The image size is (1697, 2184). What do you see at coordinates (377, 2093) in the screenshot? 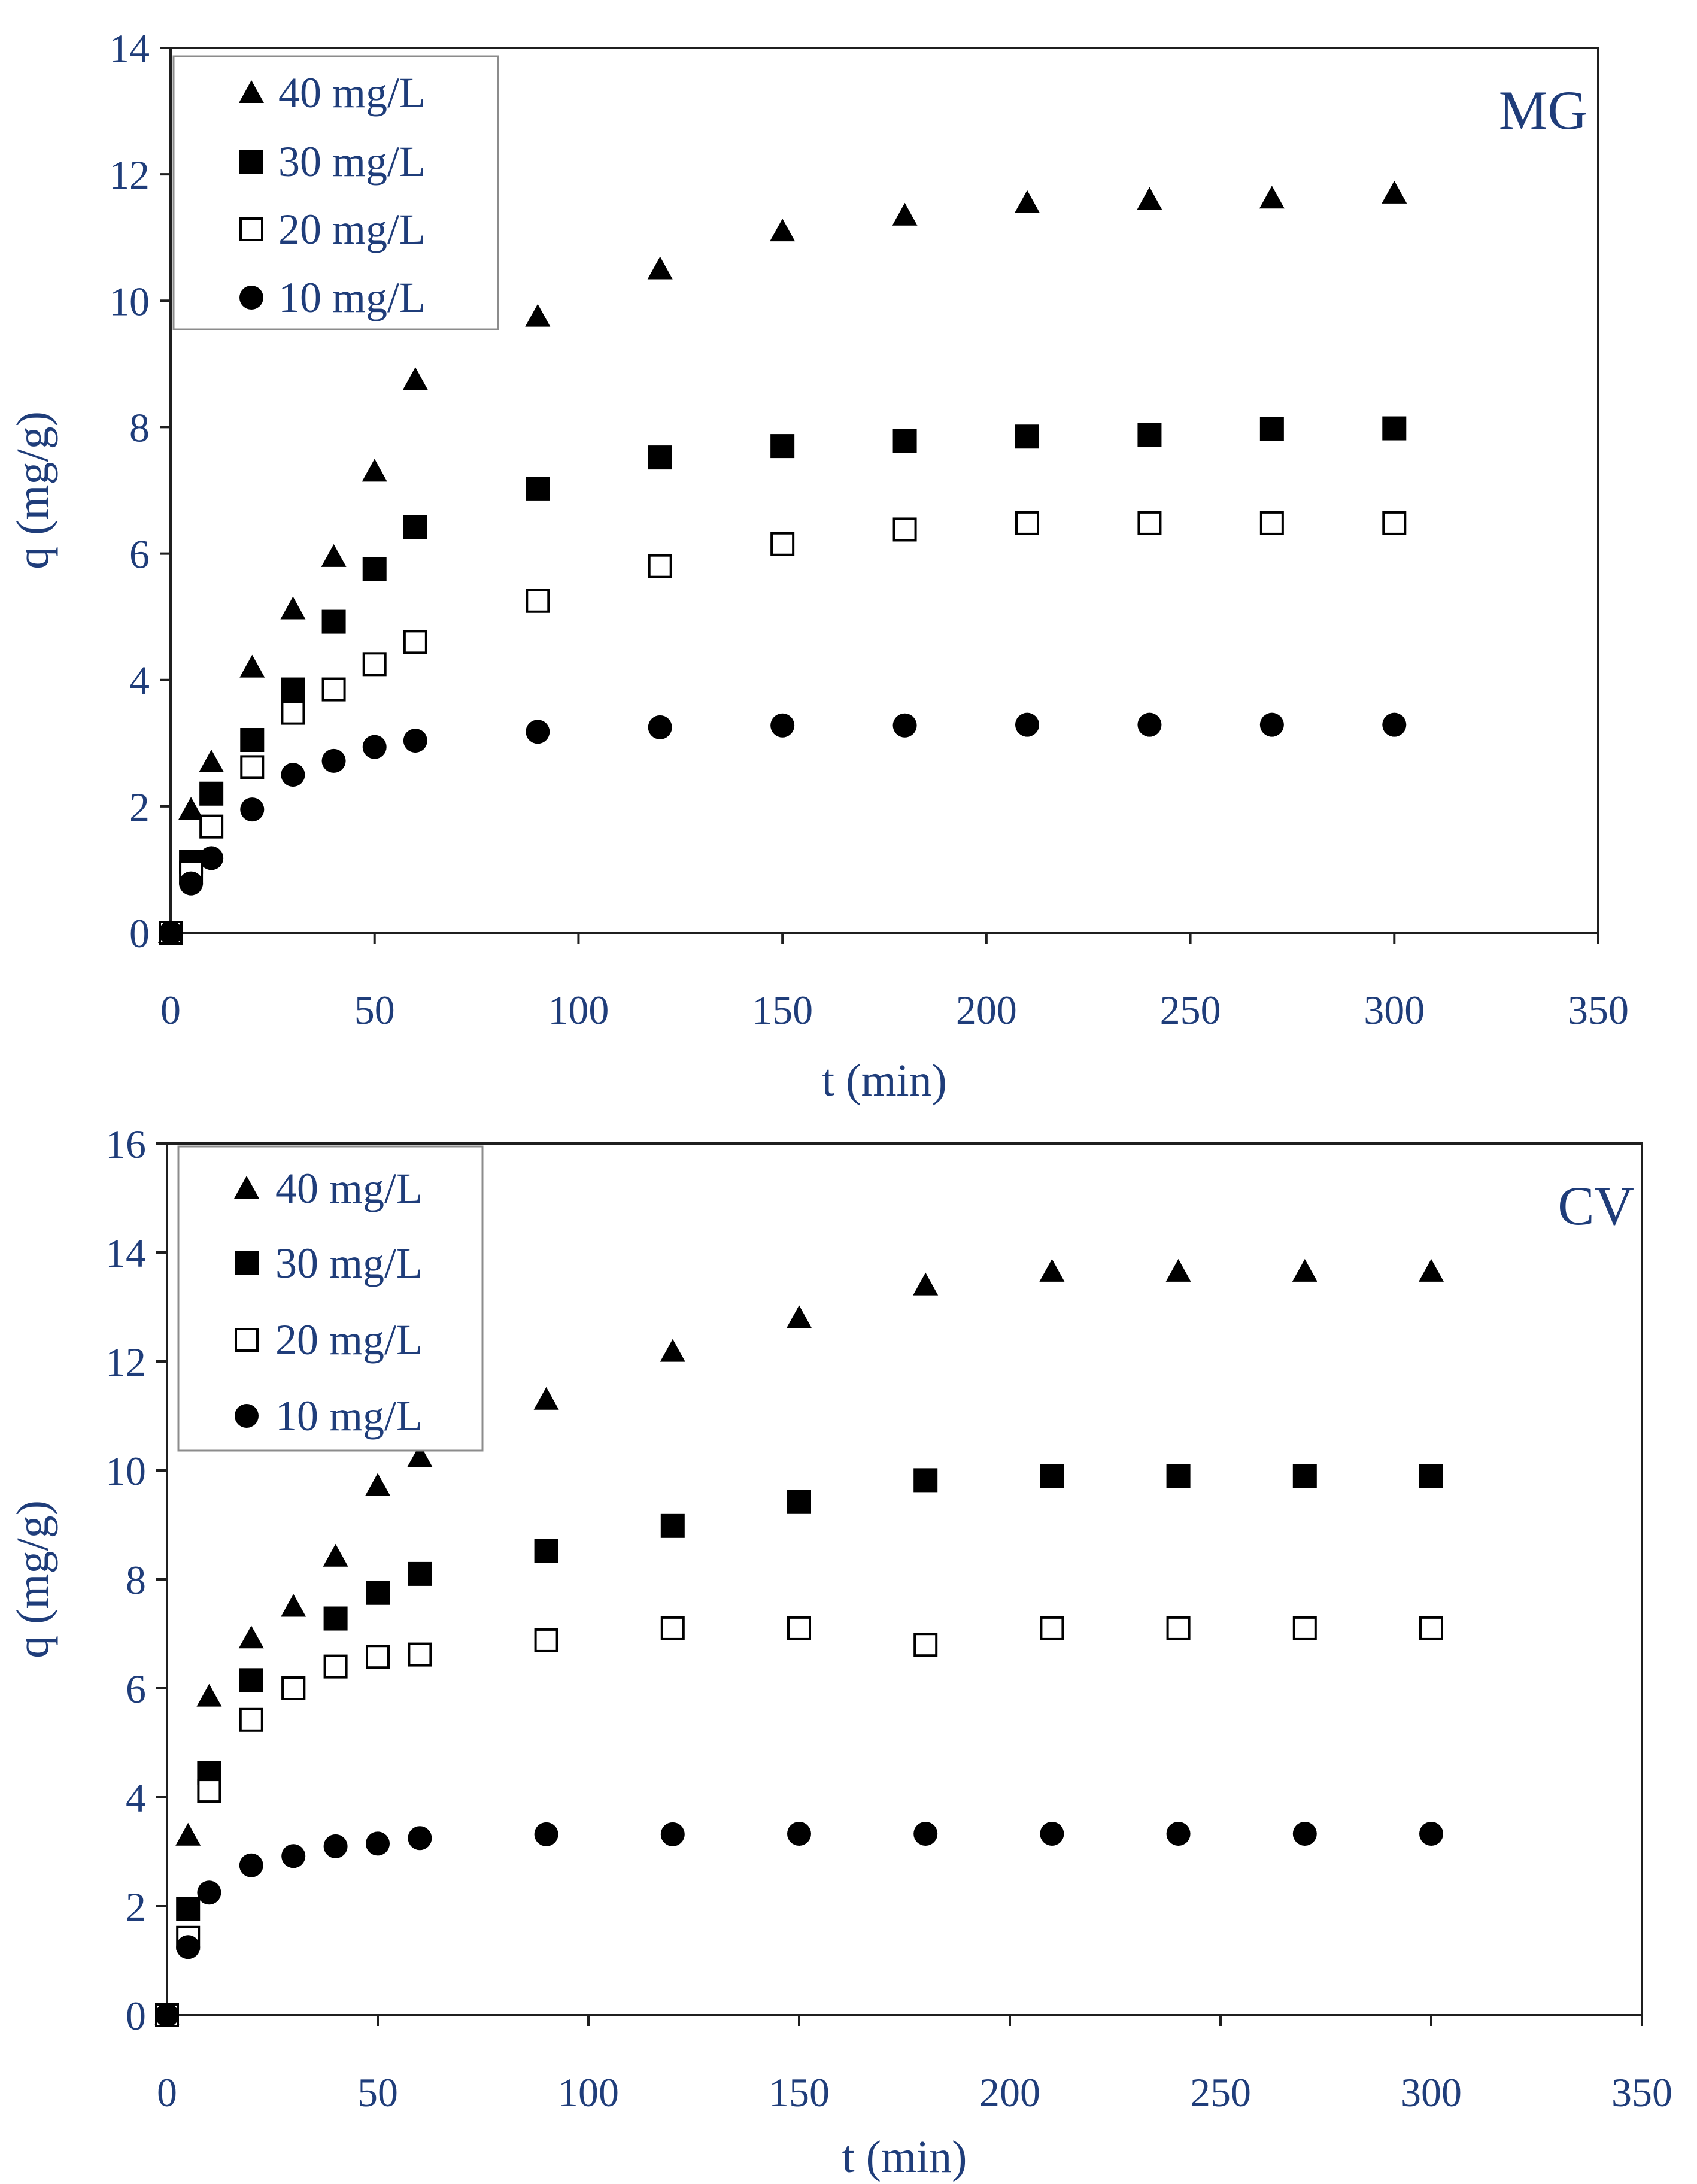
I see `x-tick-label: 50` at bounding box center [377, 2093].